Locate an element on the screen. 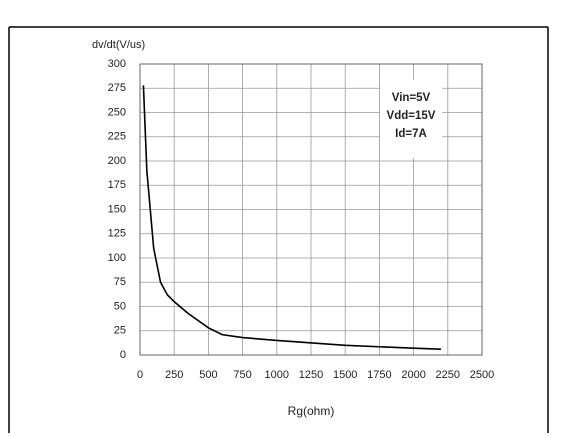  y-tick-label: 275 is located at coordinates (117, 88).